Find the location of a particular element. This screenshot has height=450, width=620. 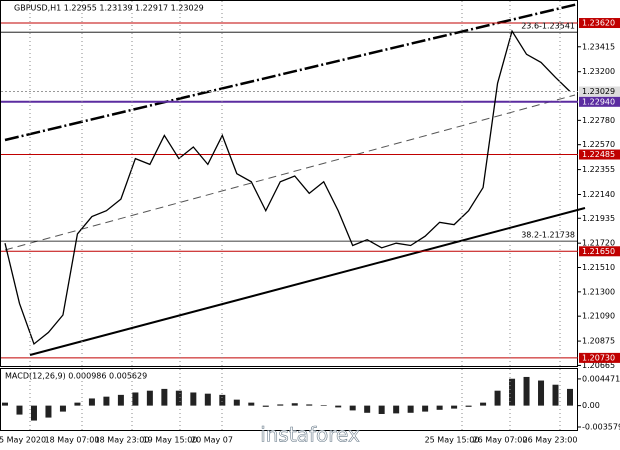

y-tick-label: 1.23200 is located at coordinates (598, 71).